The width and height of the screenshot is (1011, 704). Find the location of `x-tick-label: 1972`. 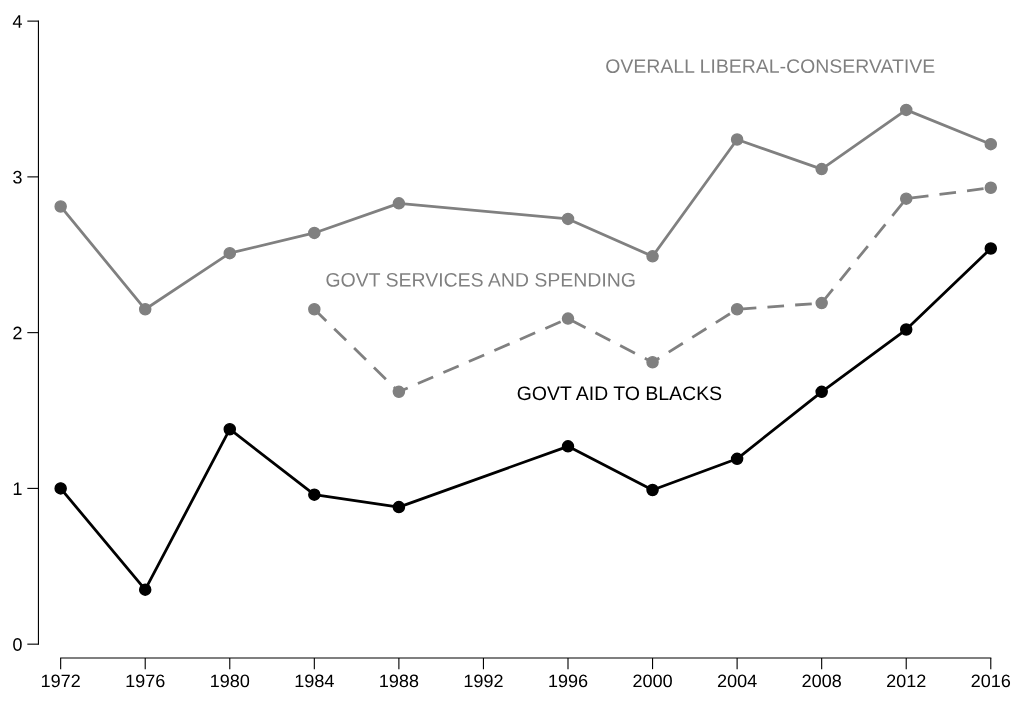

x-tick-label: 1972 is located at coordinates (60, 681).